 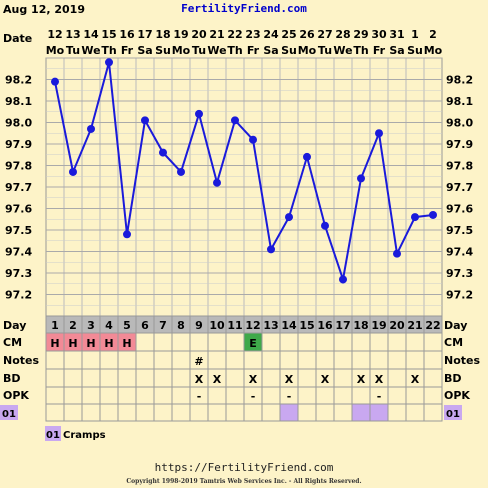 I want to click on date-number: 21, so click(x=216, y=34).